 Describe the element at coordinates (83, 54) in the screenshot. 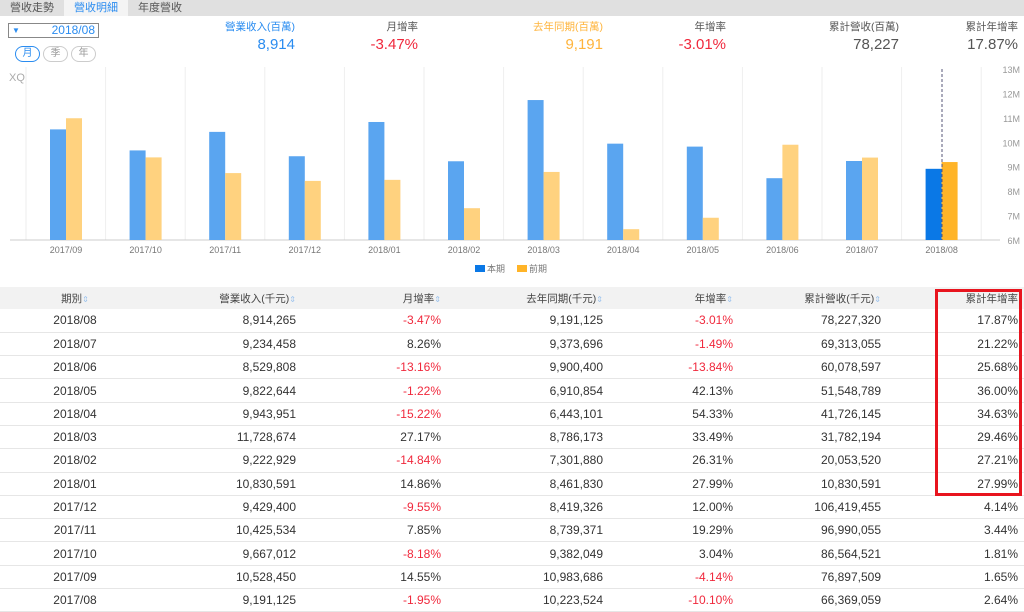

I see `period-year-button: 年` at that location.